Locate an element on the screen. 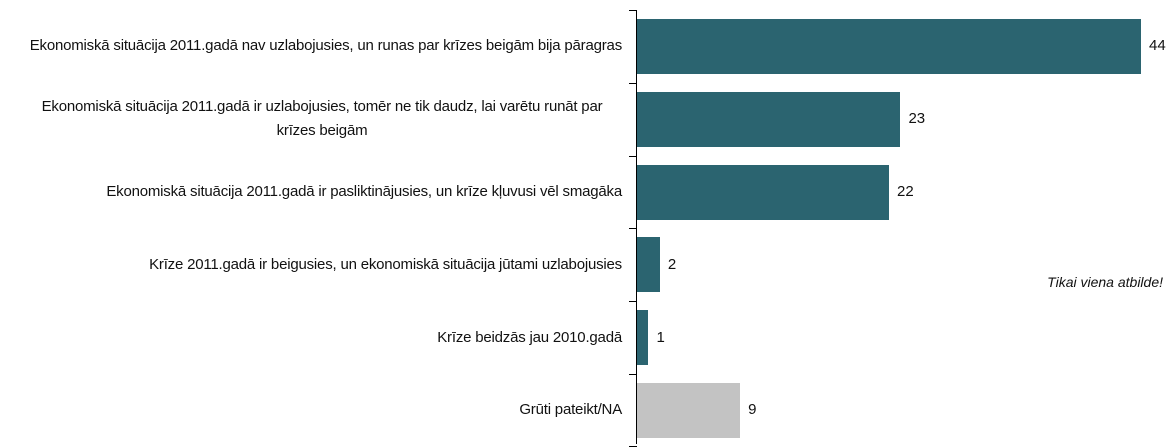  value-label: 2 is located at coordinates (672, 264).